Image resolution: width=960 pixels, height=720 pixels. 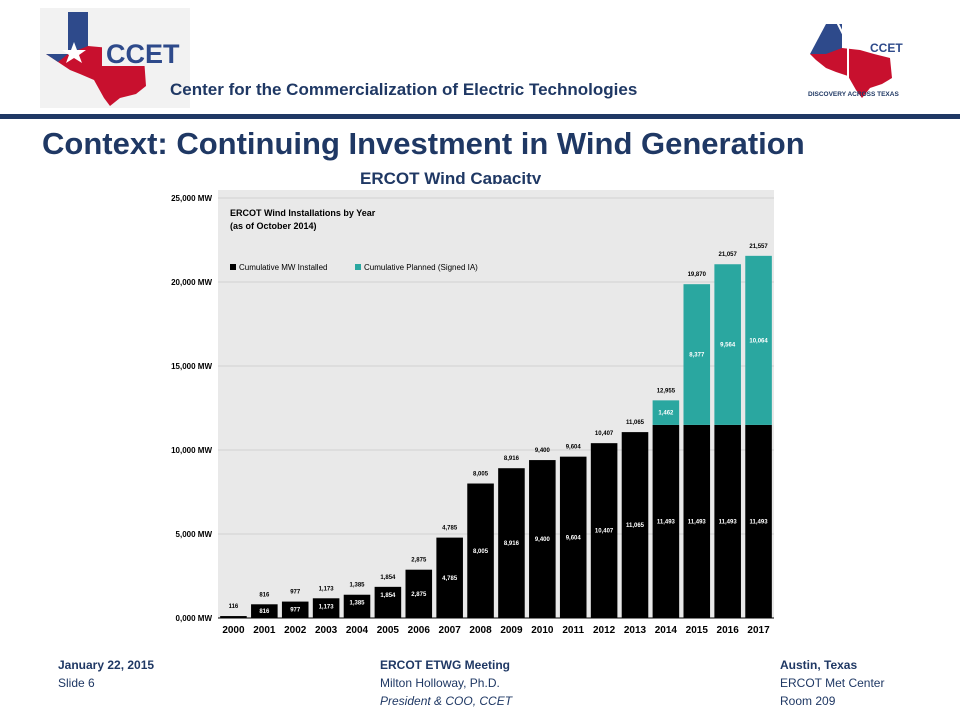 I want to click on x-tick-label: 2010, so click(x=542, y=630).